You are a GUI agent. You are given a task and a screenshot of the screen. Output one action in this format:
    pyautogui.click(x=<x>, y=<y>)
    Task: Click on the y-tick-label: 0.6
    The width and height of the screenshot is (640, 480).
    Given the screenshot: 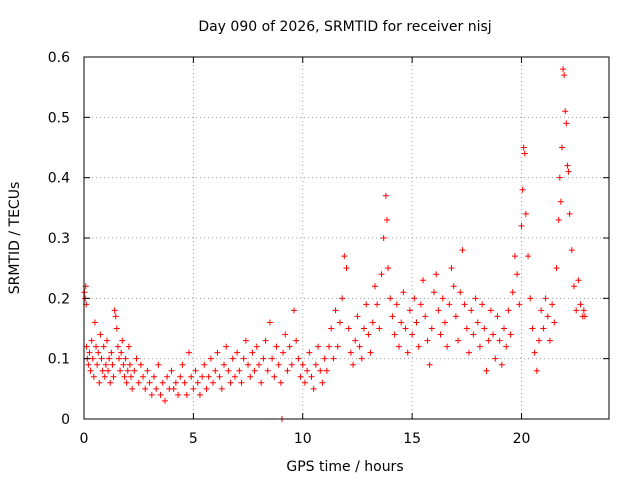 What is the action you would take?
    pyautogui.click(x=59, y=58)
    